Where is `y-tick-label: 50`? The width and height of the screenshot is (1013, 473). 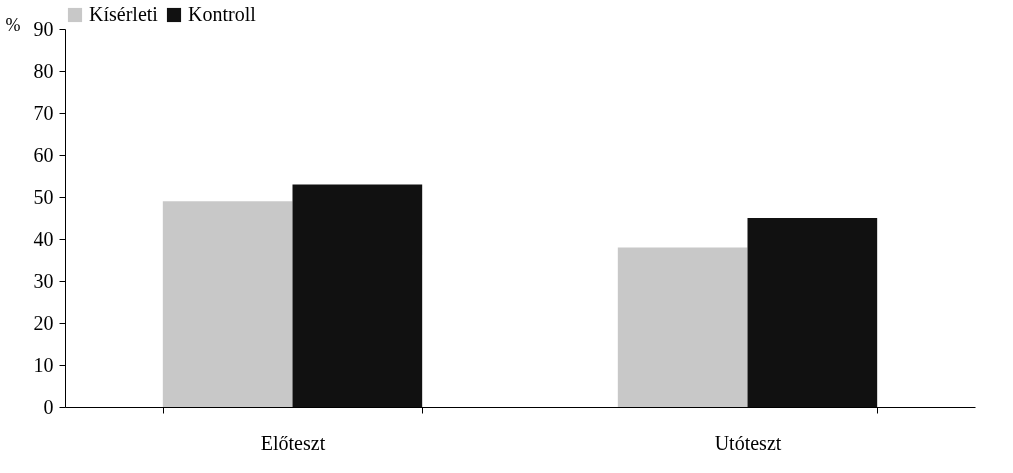
y-tick-label: 50 is located at coordinates (43, 196).